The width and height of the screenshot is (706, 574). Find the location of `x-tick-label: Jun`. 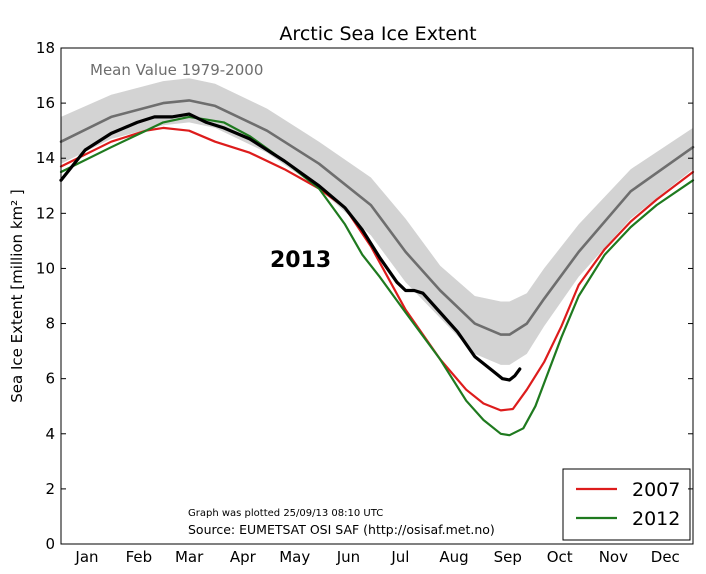

x-tick-label: Jun is located at coordinates (348, 557).